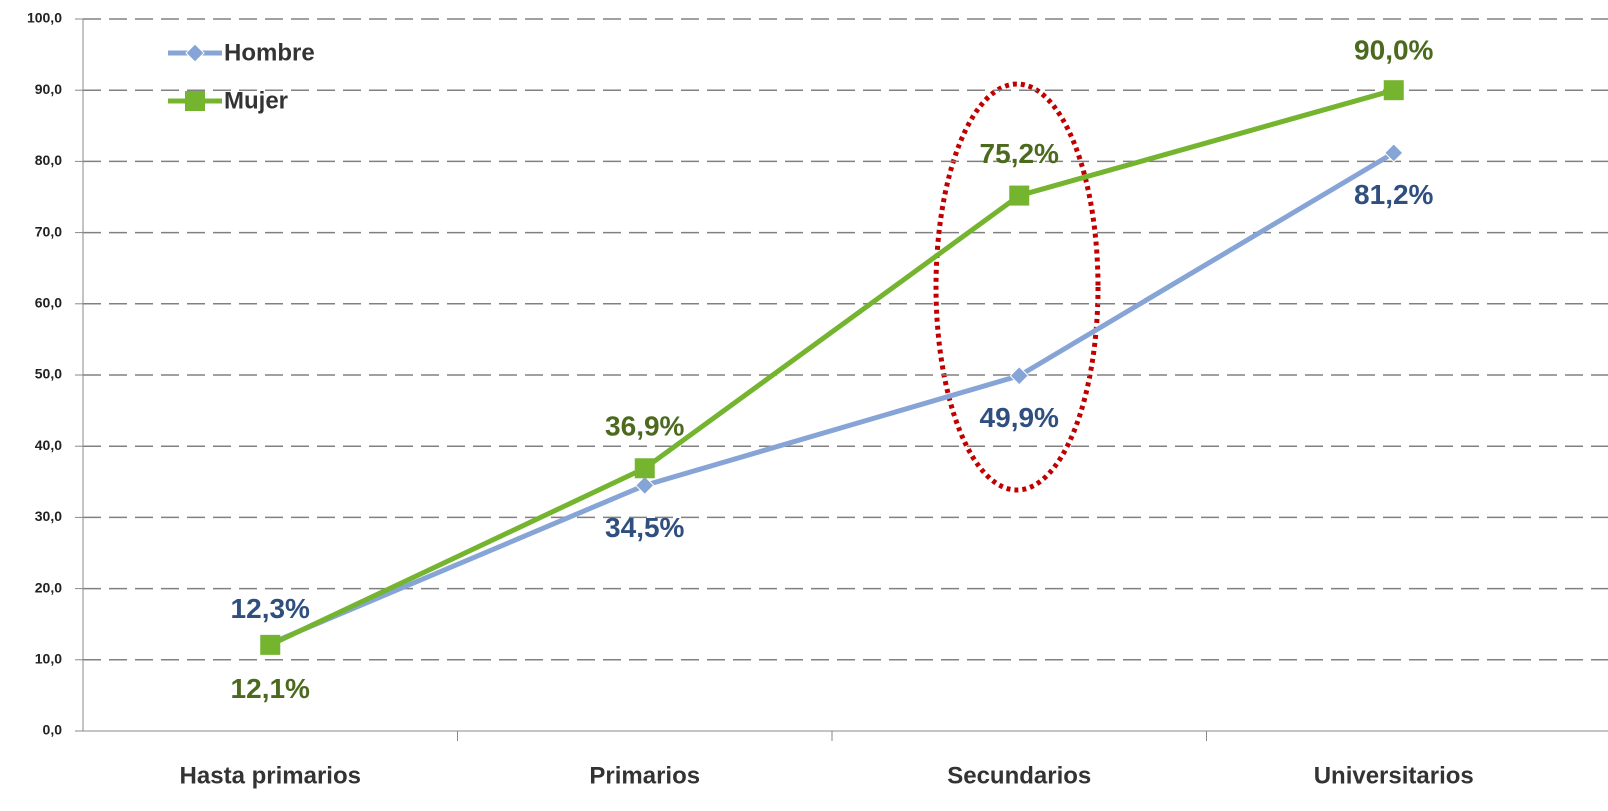 The width and height of the screenshot is (1608, 811). Describe the element at coordinates (1393, 194) in the screenshot. I see `value-label: 81,2%` at that location.